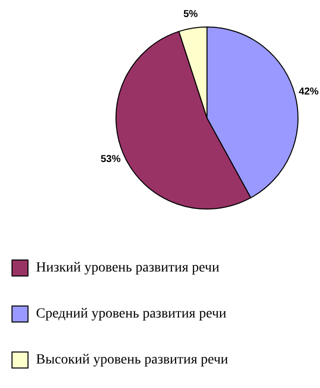 Image resolution: width=320 pixels, height=388 pixels. What do you see at coordinates (308, 92) in the screenshot?
I see `data-label: 42%` at bounding box center [308, 92].